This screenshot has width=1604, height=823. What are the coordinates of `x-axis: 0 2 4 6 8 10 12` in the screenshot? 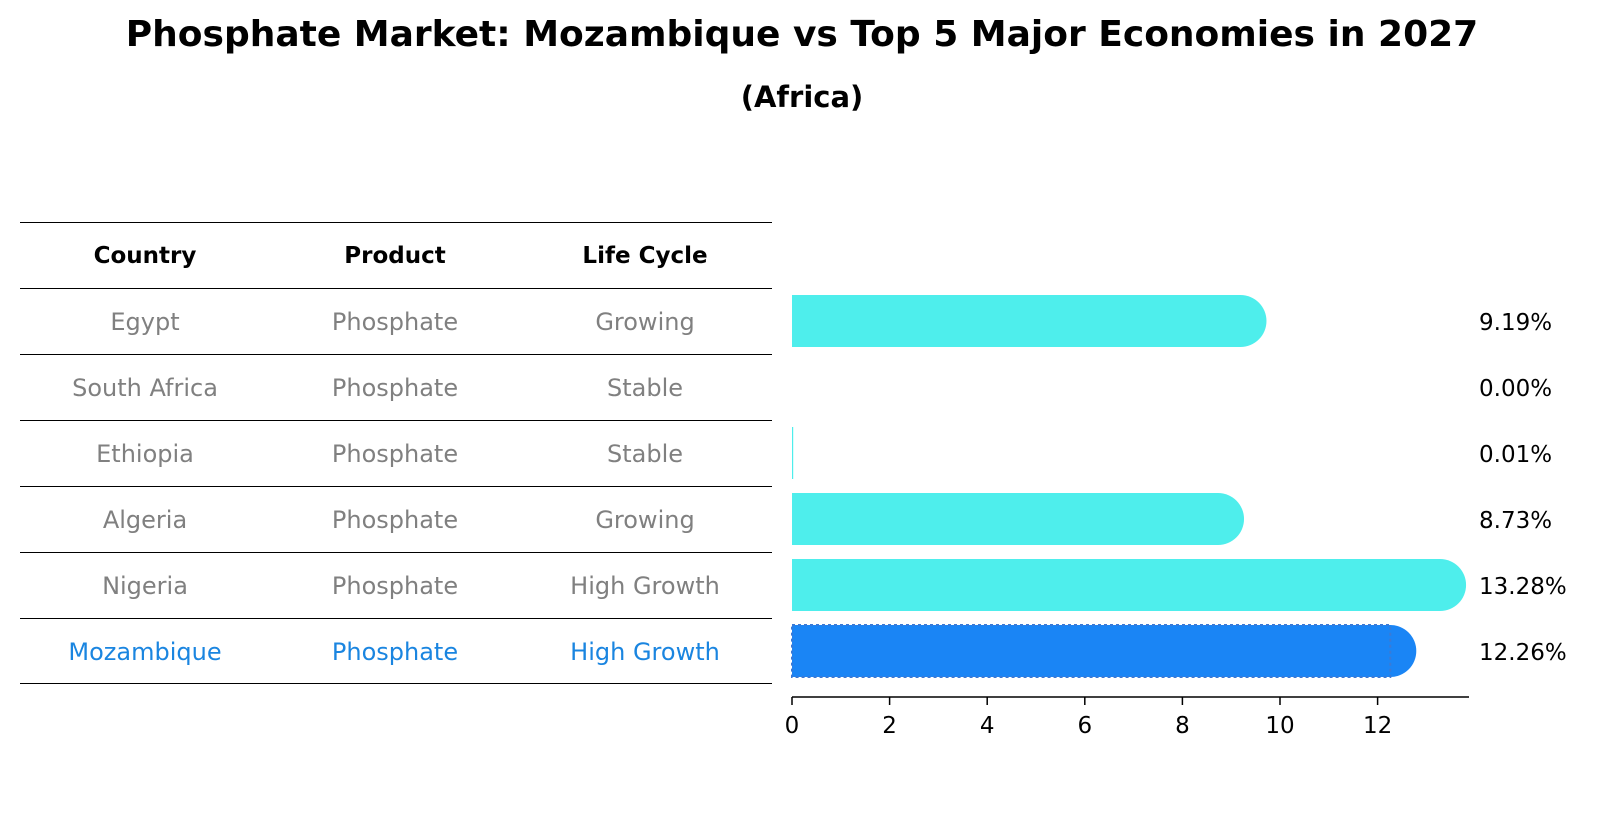 It's located at (1127, 717).